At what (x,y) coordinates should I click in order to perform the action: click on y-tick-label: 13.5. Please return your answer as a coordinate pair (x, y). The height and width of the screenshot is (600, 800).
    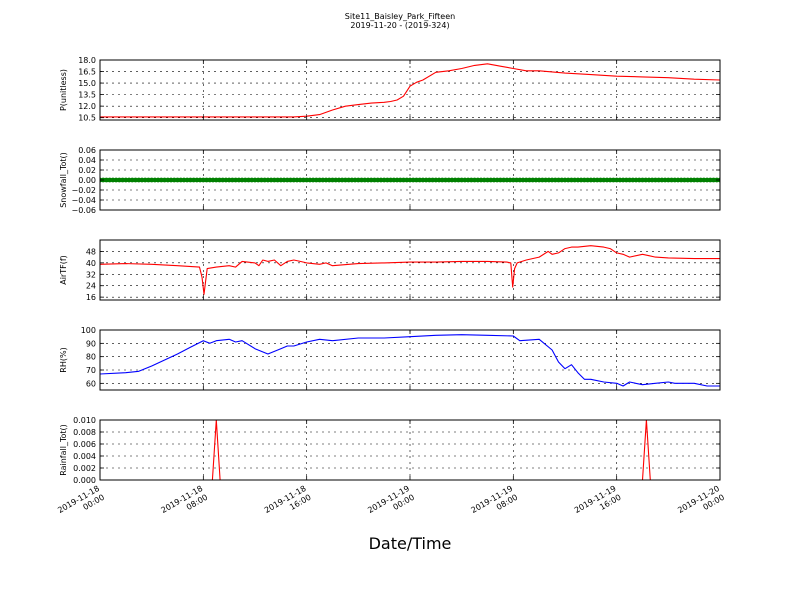
    Looking at the image, I should click on (87, 95).